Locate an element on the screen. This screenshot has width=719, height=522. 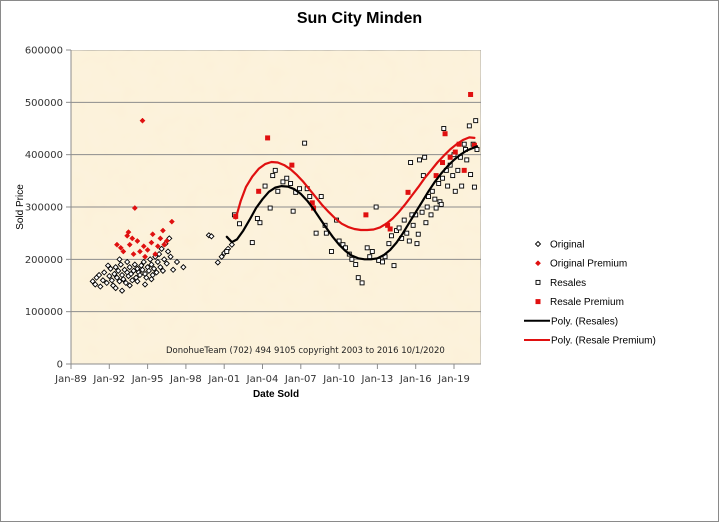
legend-marker is located at coordinates (538, 244).